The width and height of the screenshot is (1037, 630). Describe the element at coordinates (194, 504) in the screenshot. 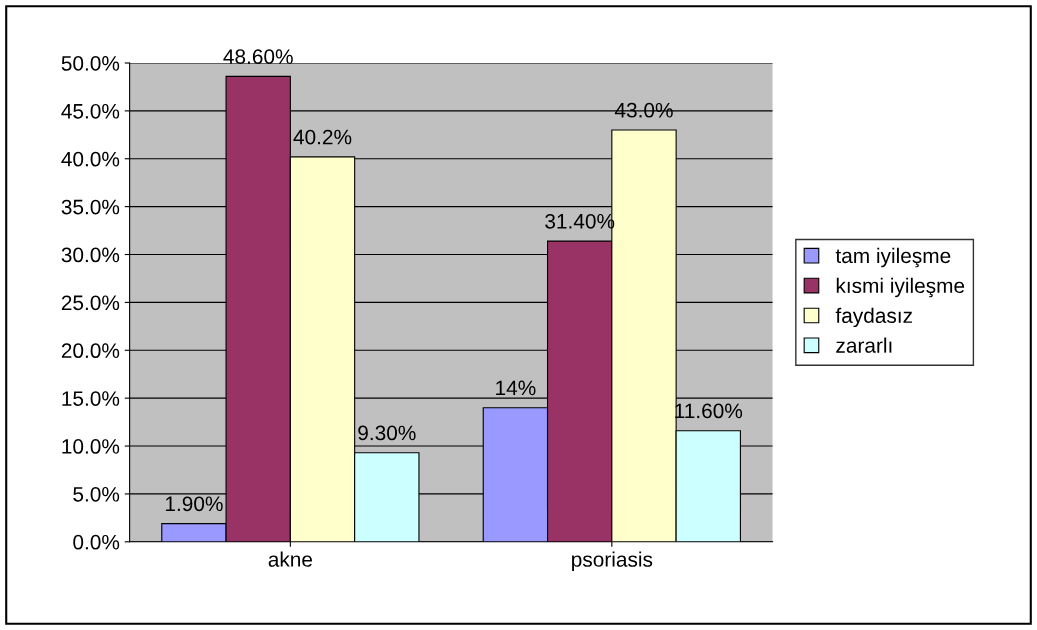

I see `data-label: 1.90%` at that location.